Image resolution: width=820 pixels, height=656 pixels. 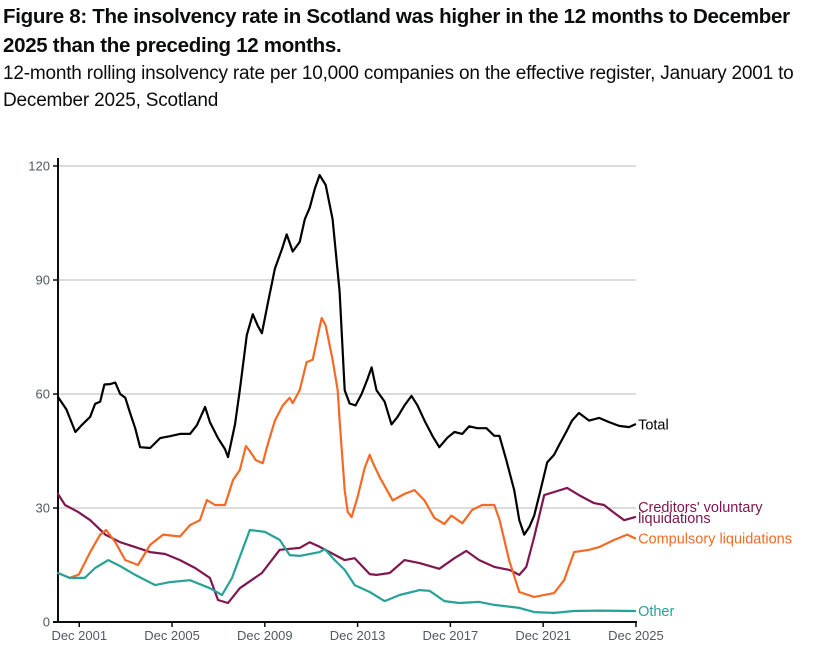 I want to click on y-tick-label: 0, so click(x=46, y=622).